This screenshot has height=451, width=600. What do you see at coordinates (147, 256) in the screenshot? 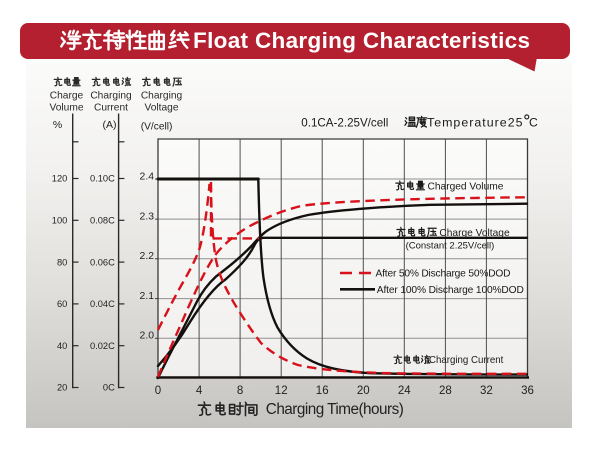
I see `svg-text: 2.2` at bounding box center [147, 256].